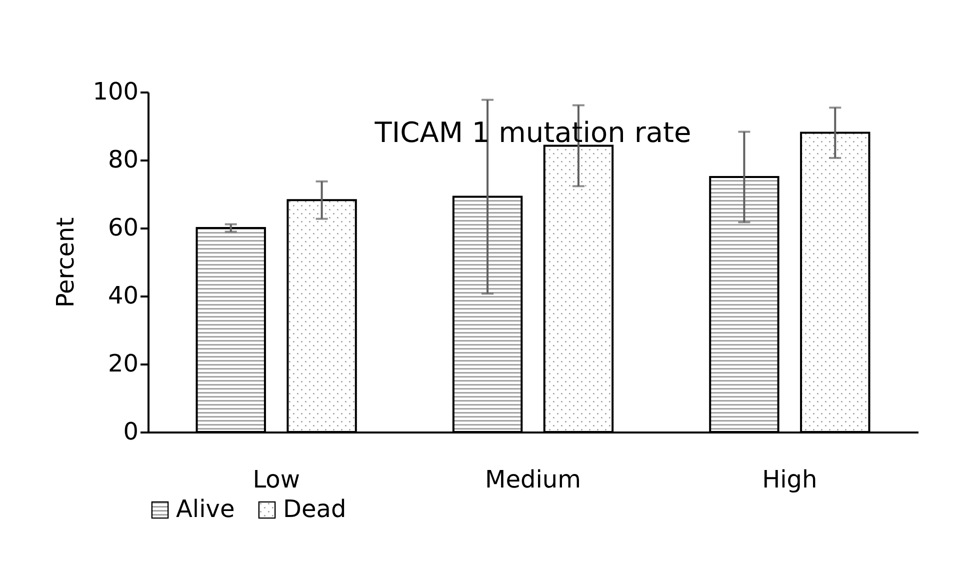  I want to click on legend-label: Alive, so click(205, 509).